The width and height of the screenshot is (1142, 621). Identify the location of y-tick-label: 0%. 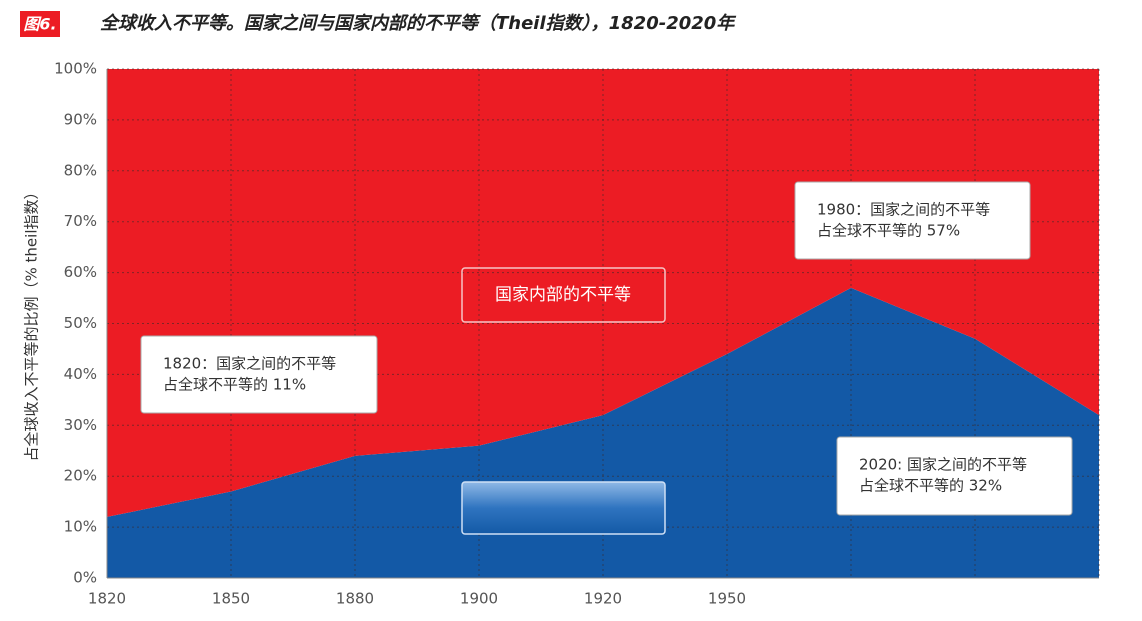
(85, 578).